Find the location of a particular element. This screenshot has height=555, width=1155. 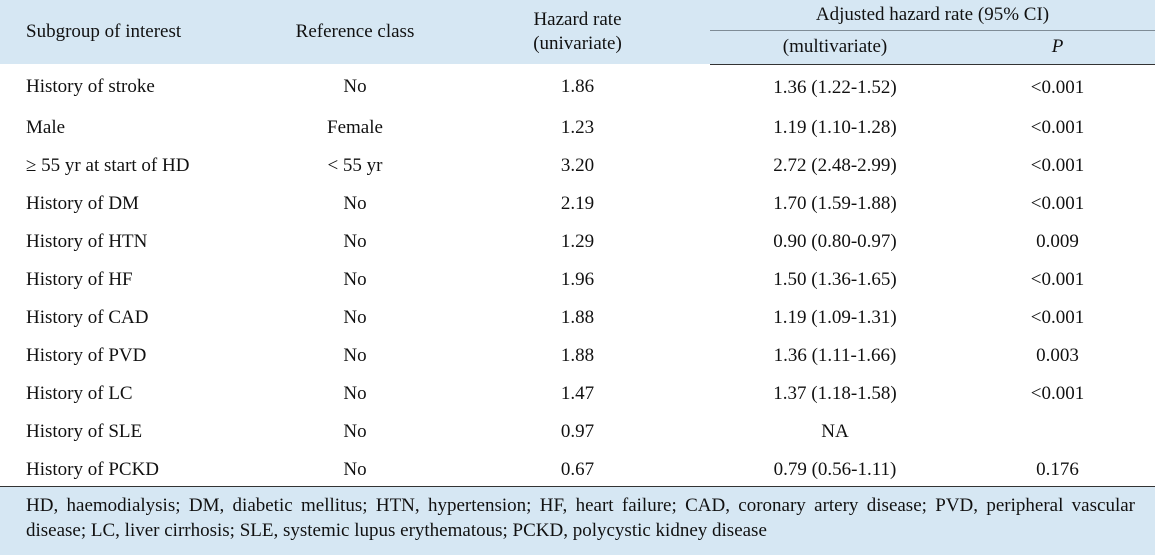

header-hazard: Hazard rate (univariate) is located at coordinates (577, 32).